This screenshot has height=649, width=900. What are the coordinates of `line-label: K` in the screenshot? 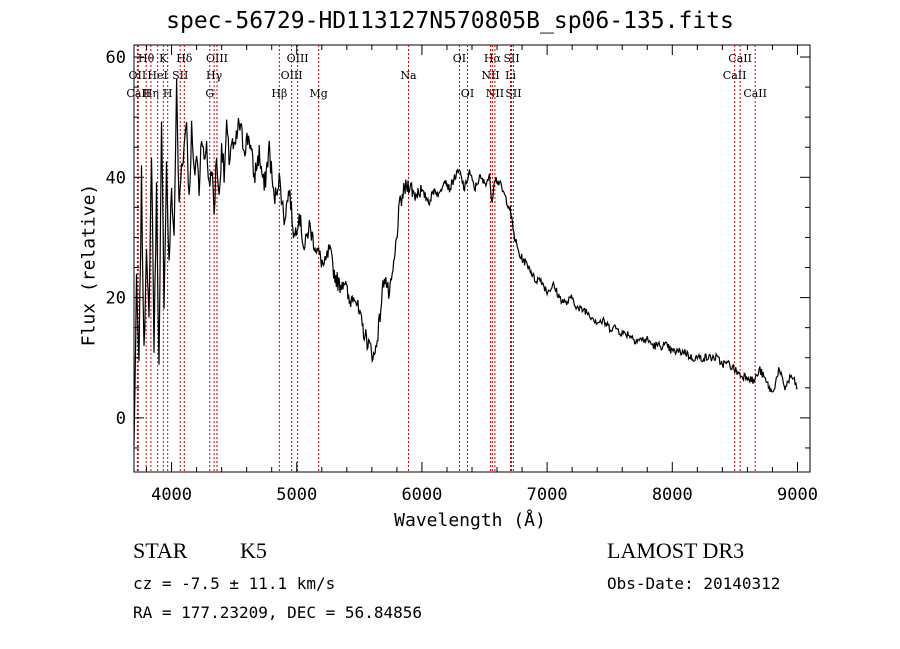 It's located at (163, 58).